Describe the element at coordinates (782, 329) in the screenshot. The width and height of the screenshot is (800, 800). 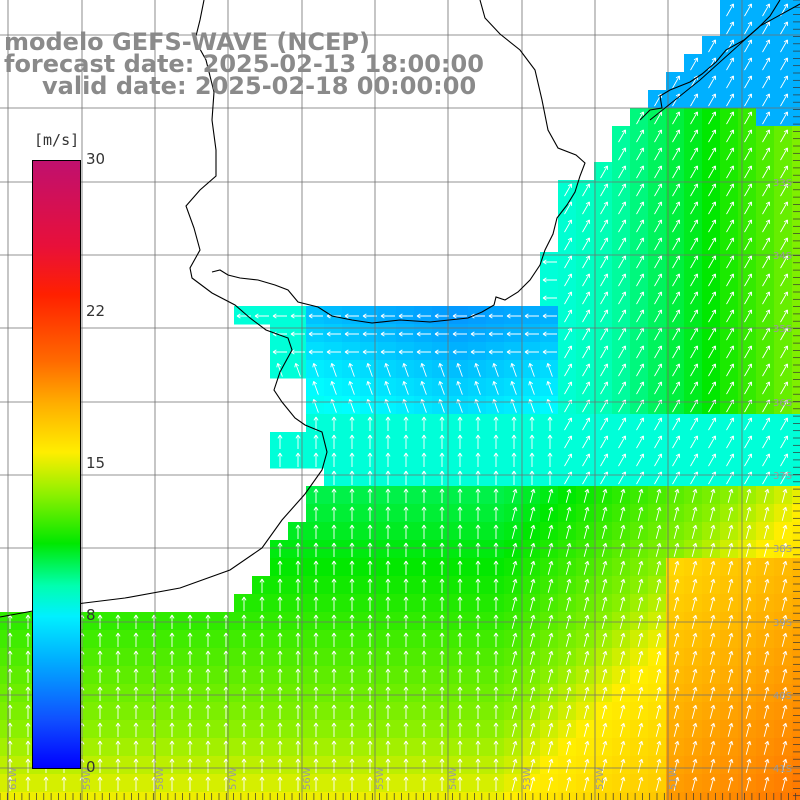
I see `latitude-label: 35S` at that location.